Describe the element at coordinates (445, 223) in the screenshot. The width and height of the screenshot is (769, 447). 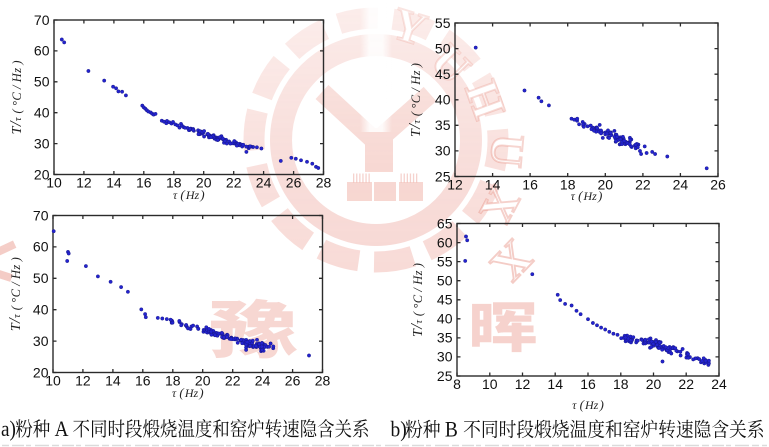
I see `svg-text: 65` at that location.